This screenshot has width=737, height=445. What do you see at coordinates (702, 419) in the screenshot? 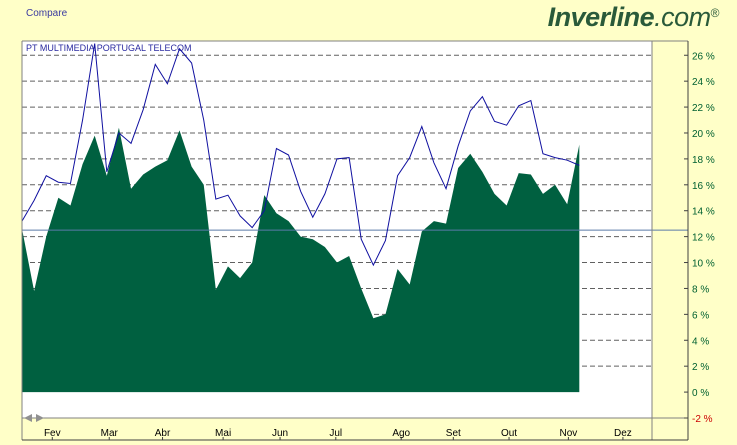
I see `y-tick-label-0: -2 %` at bounding box center [702, 419].